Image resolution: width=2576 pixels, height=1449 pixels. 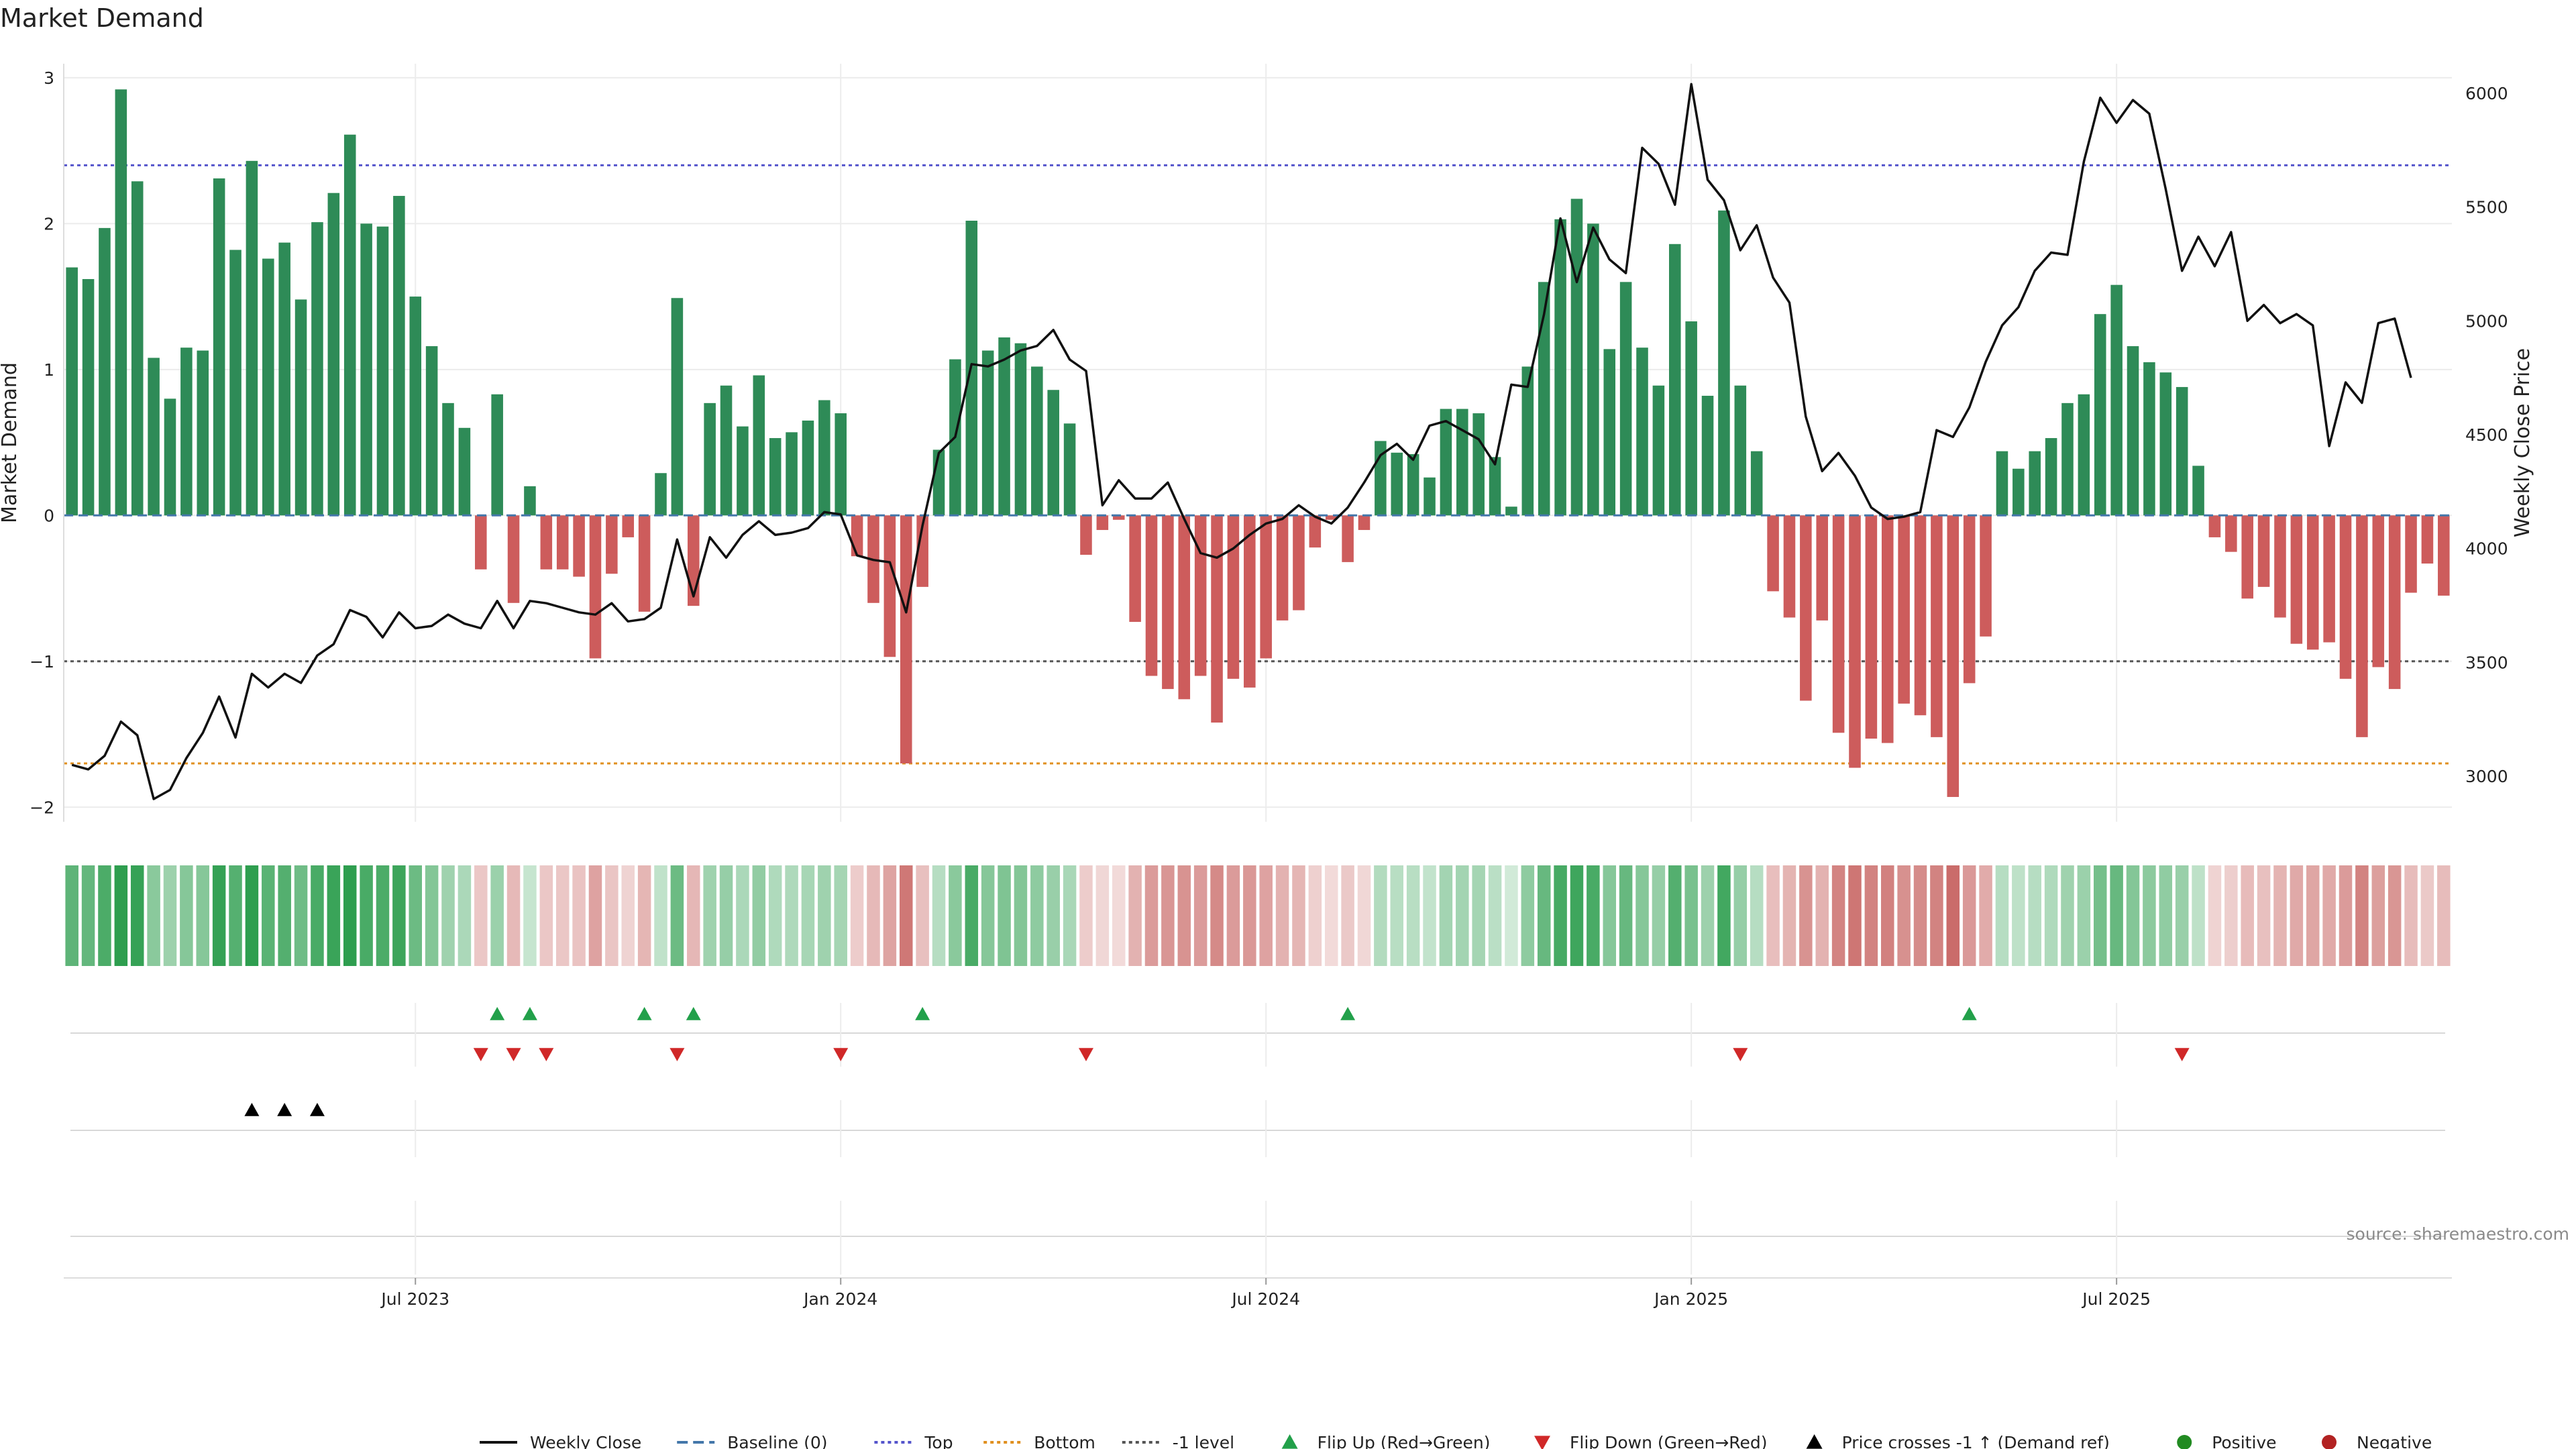 I want to click on y-axis-title: Market Demand, so click(x=10, y=442).